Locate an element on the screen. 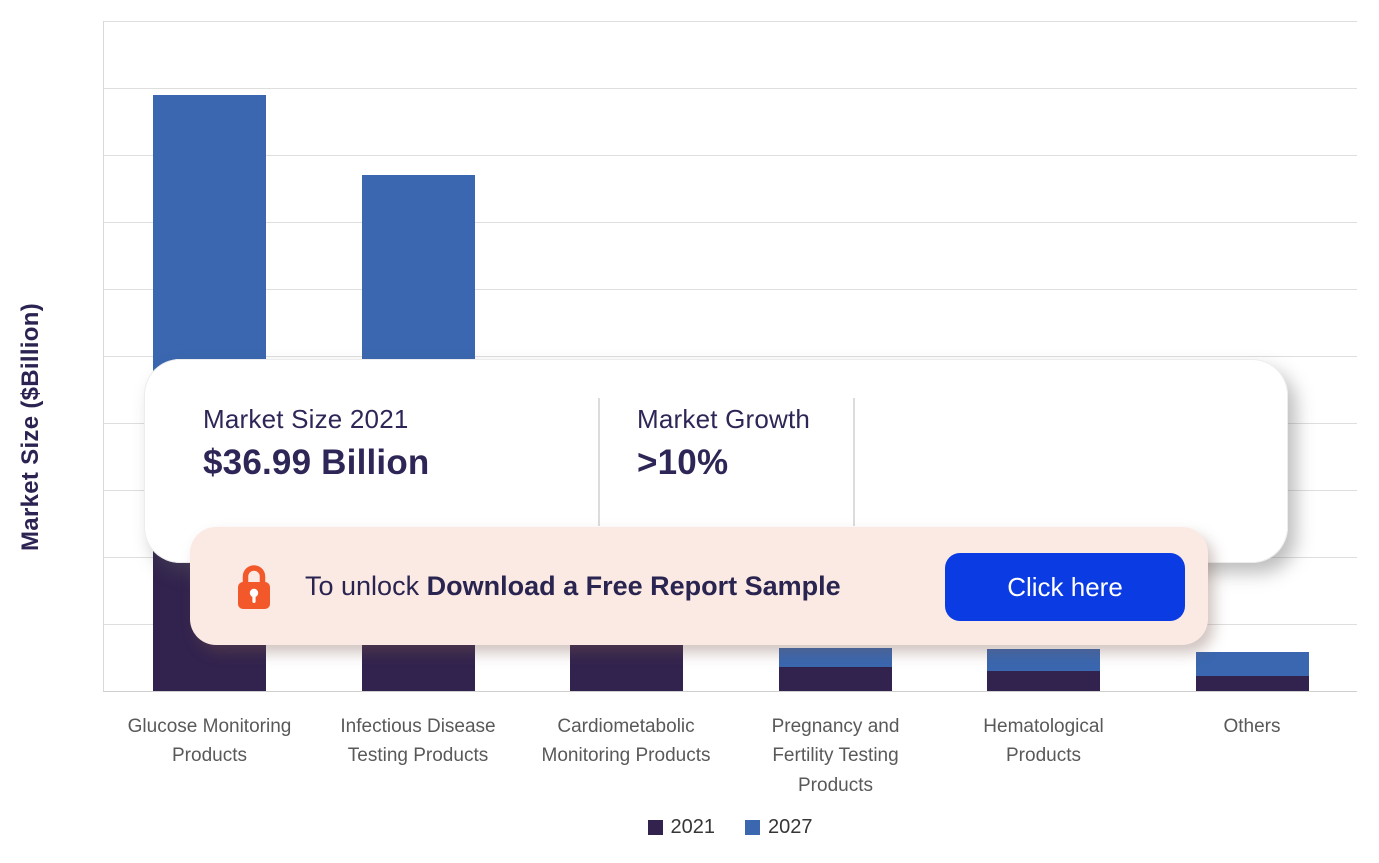  market-size-value: $36.99 Billion is located at coordinates (316, 462).